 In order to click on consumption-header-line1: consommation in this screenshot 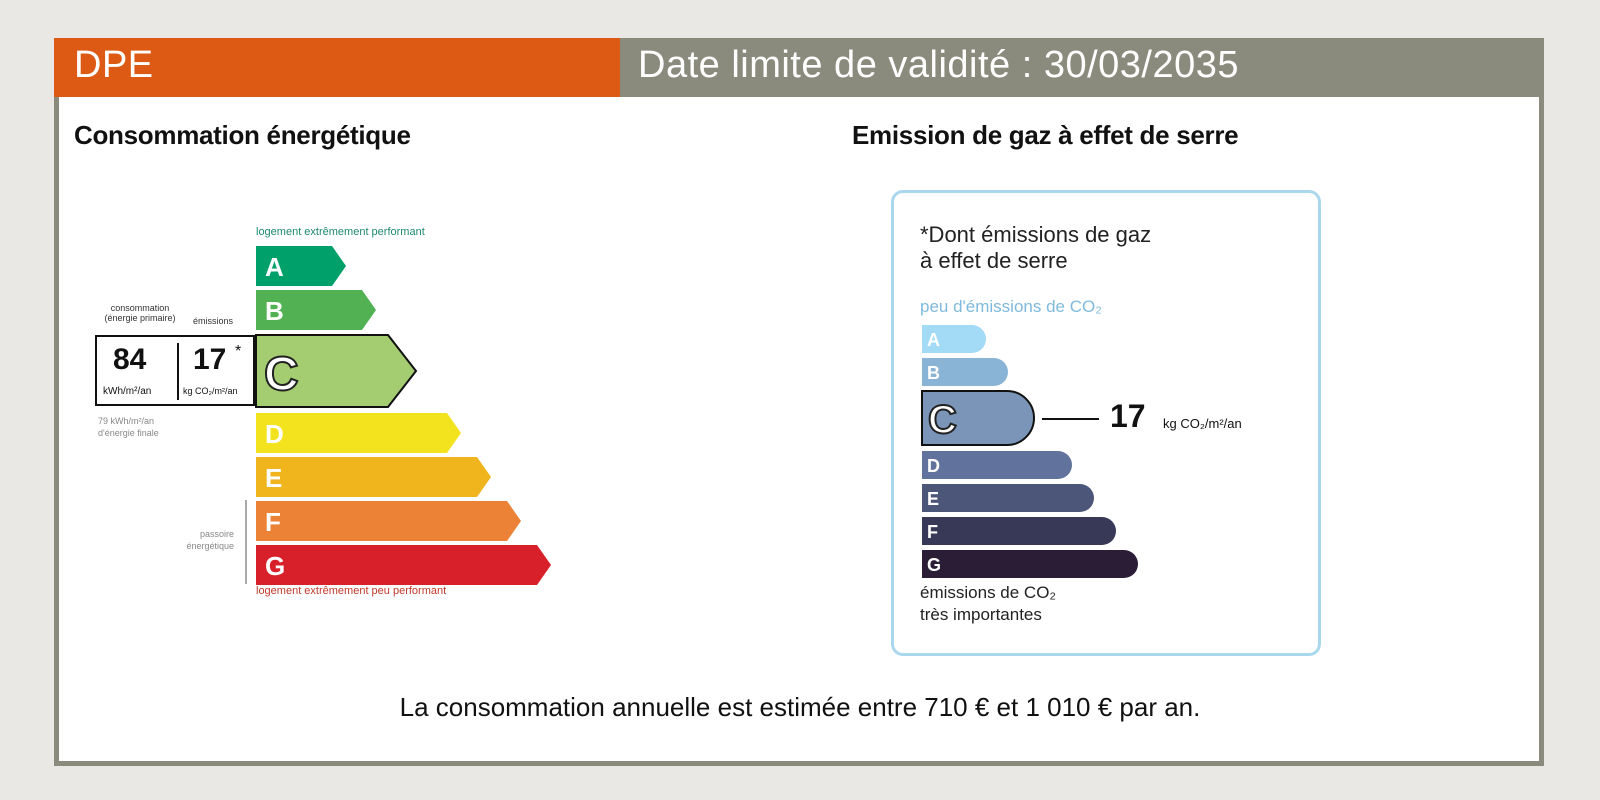, I will do `click(140, 308)`.